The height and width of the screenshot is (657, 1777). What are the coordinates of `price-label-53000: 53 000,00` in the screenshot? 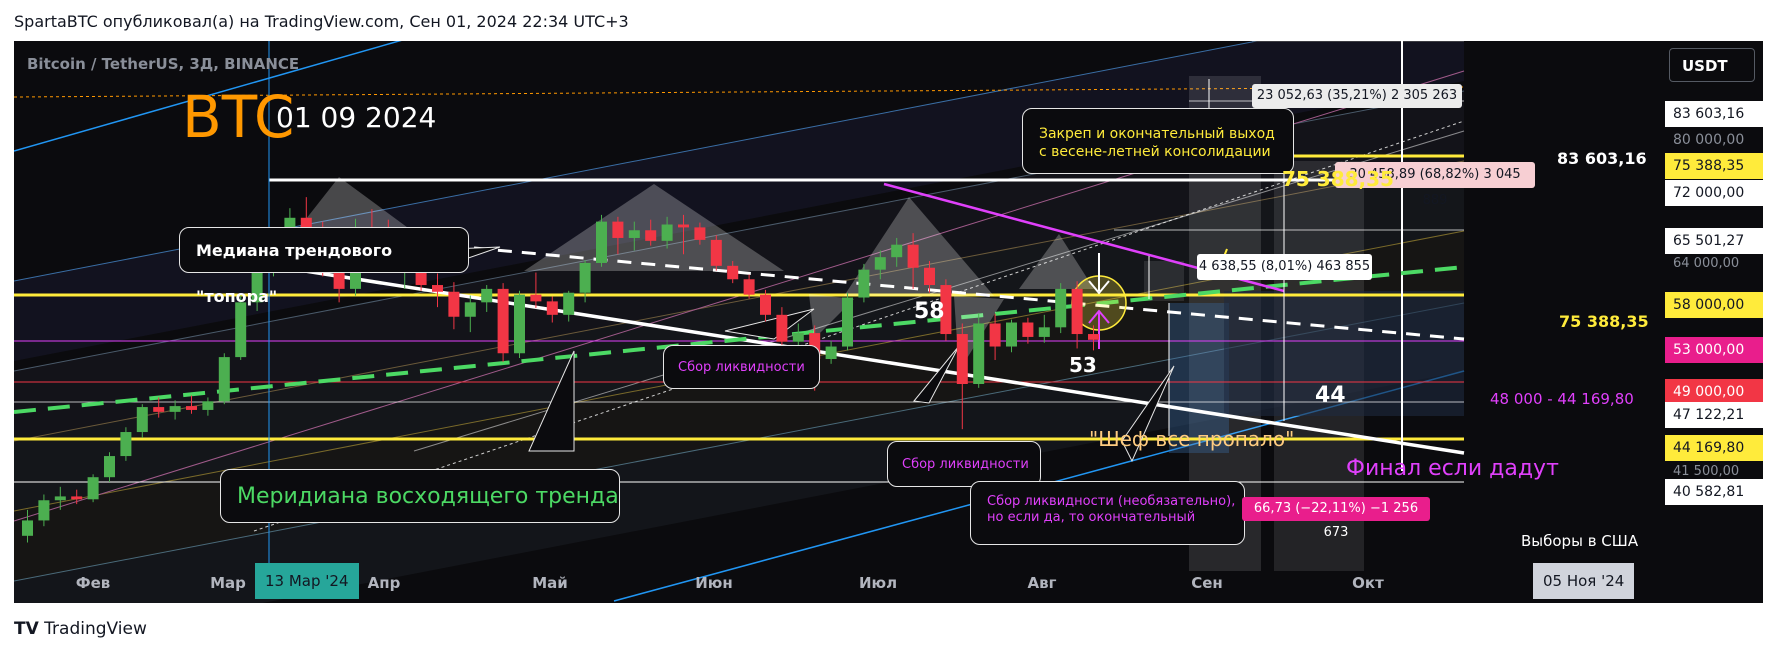 It's located at (1714, 350).